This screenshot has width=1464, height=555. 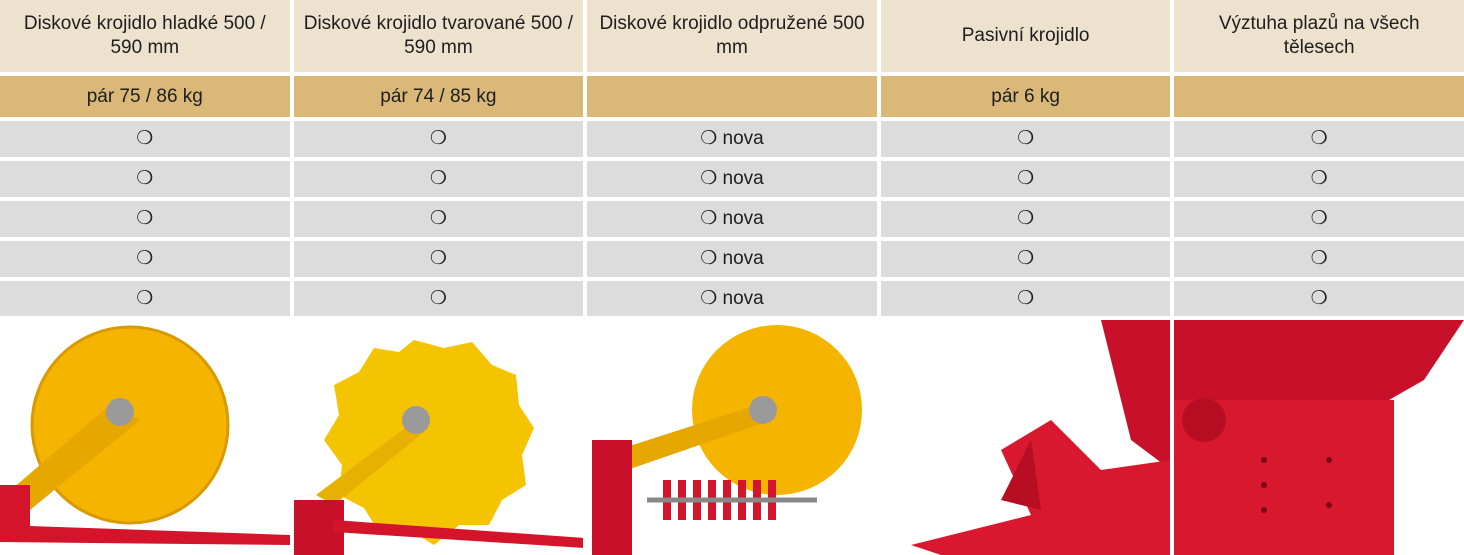 I want to click on smooth-disc-image, so click(x=145, y=435).